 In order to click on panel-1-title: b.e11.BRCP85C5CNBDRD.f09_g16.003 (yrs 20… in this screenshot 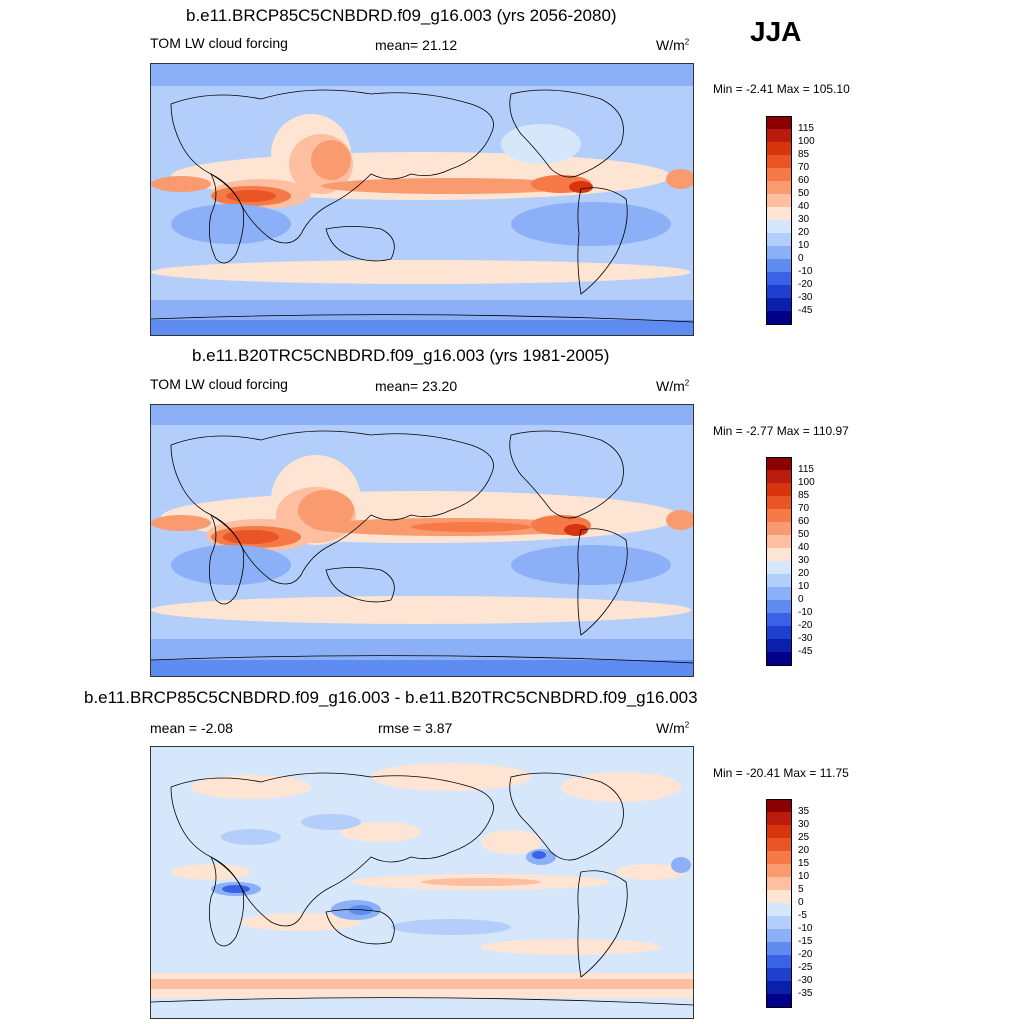, I will do `click(401, 15)`.